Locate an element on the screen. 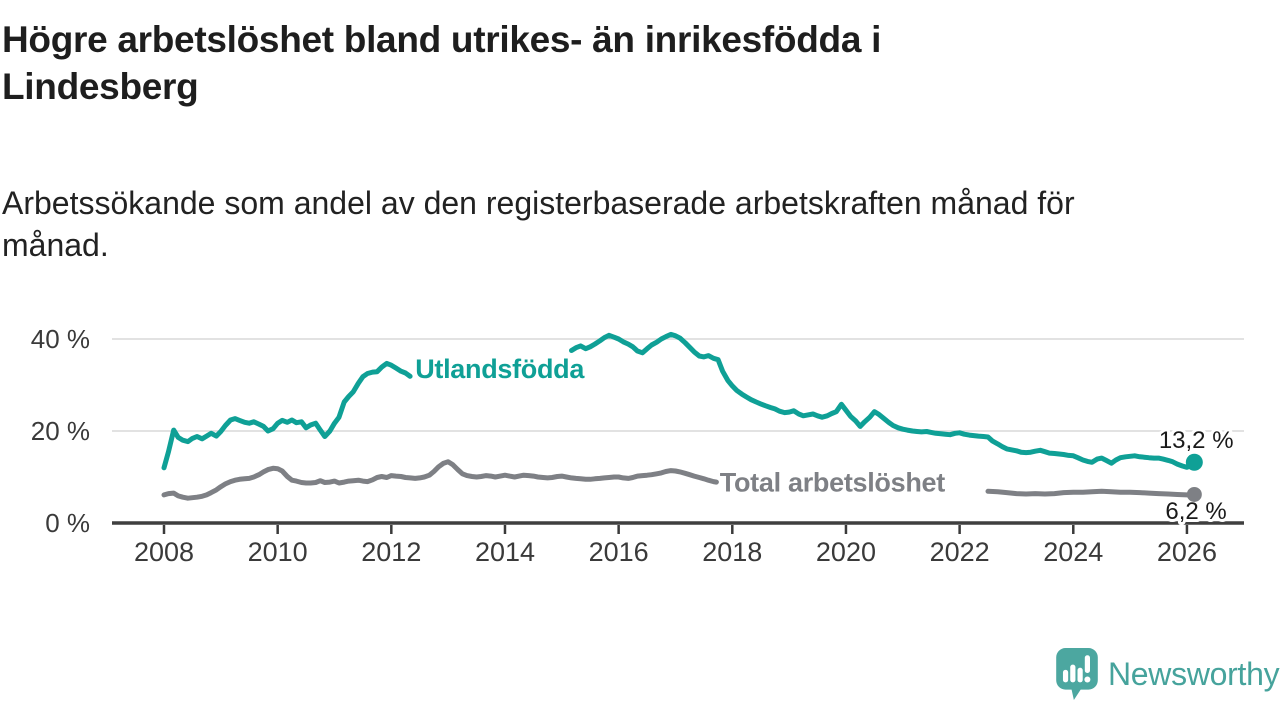  end-value-label-total: 6,2 % is located at coordinates (1195, 511).